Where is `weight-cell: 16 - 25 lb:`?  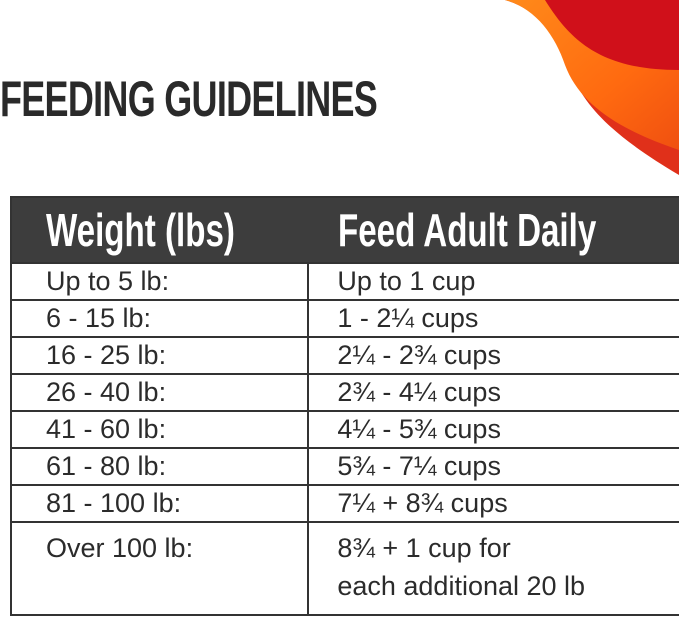
weight-cell: 16 - 25 lb: is located at coordinates (159, 355).